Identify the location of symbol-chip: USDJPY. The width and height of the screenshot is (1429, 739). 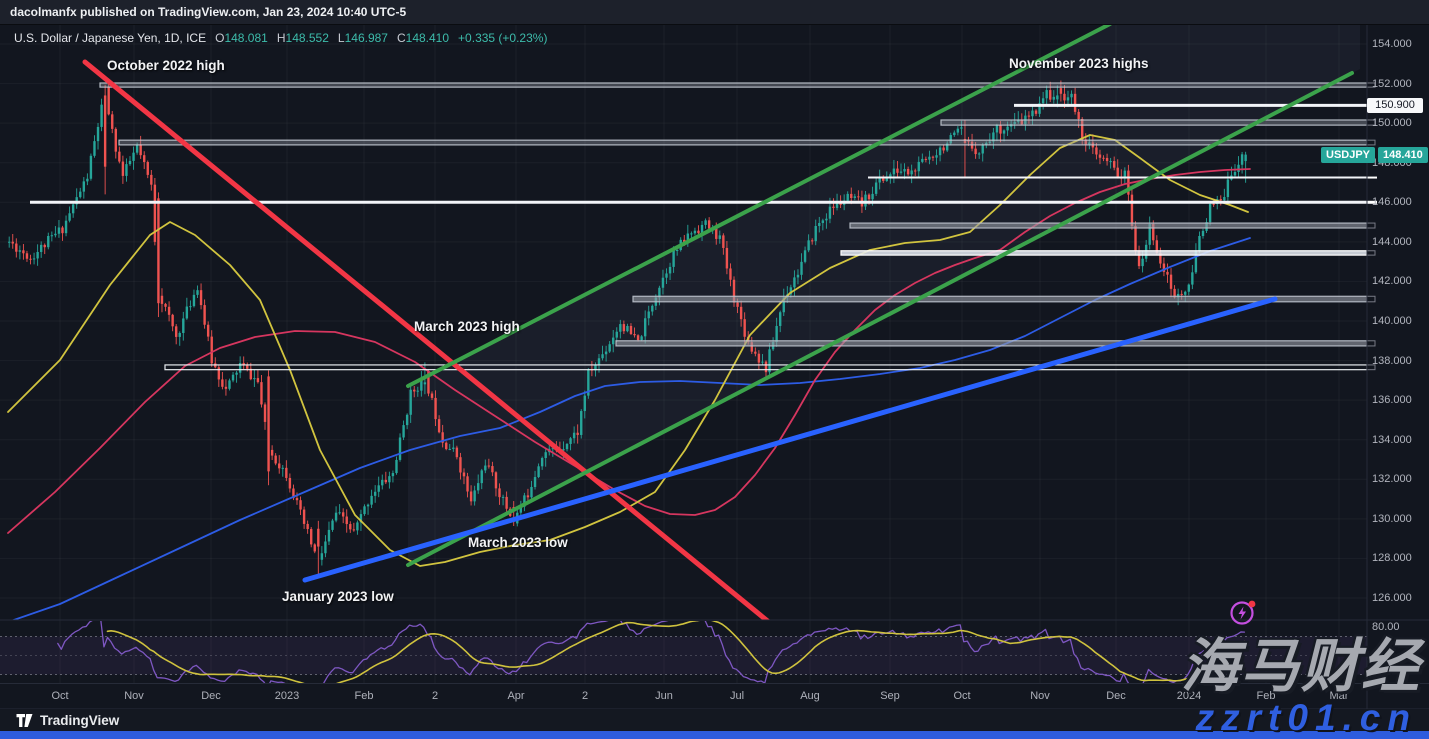
(1348, 154).